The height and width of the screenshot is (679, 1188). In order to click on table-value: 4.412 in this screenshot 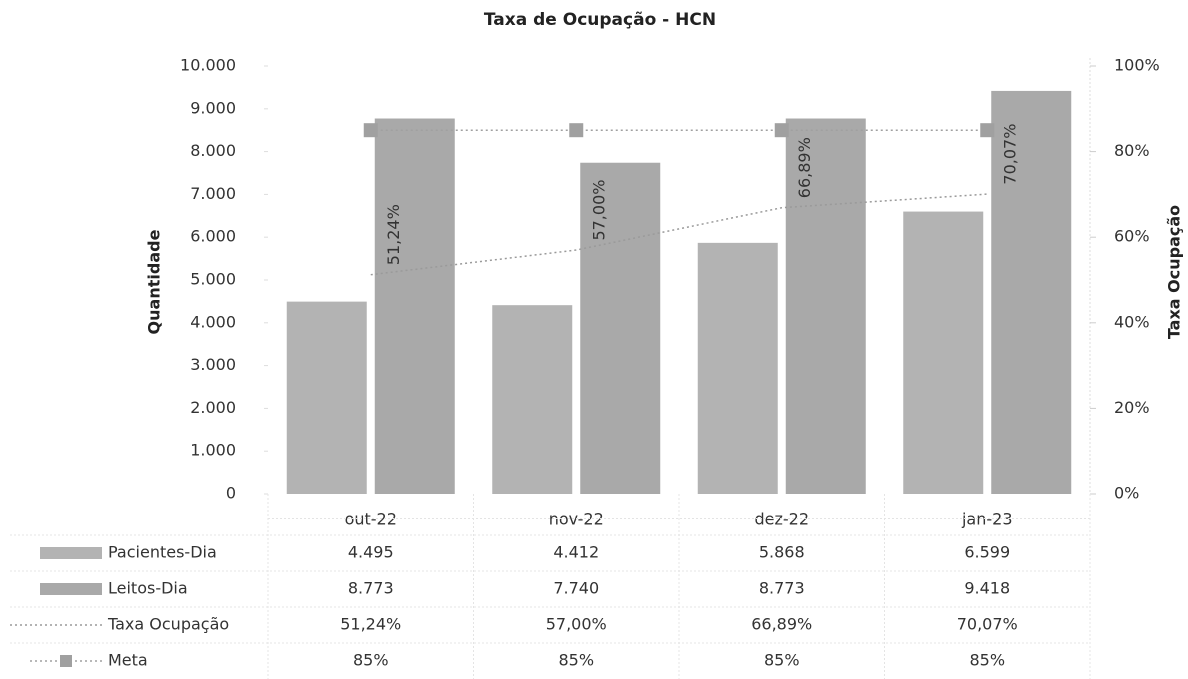, I will do `click(576, 552)`.